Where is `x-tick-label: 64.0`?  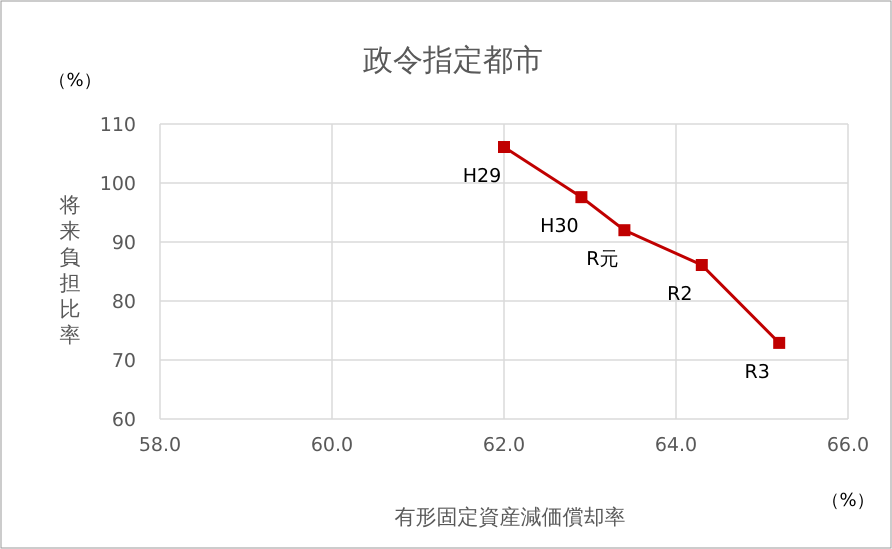
x-tick-label: 64.0 is located at coordinates (676, 445).